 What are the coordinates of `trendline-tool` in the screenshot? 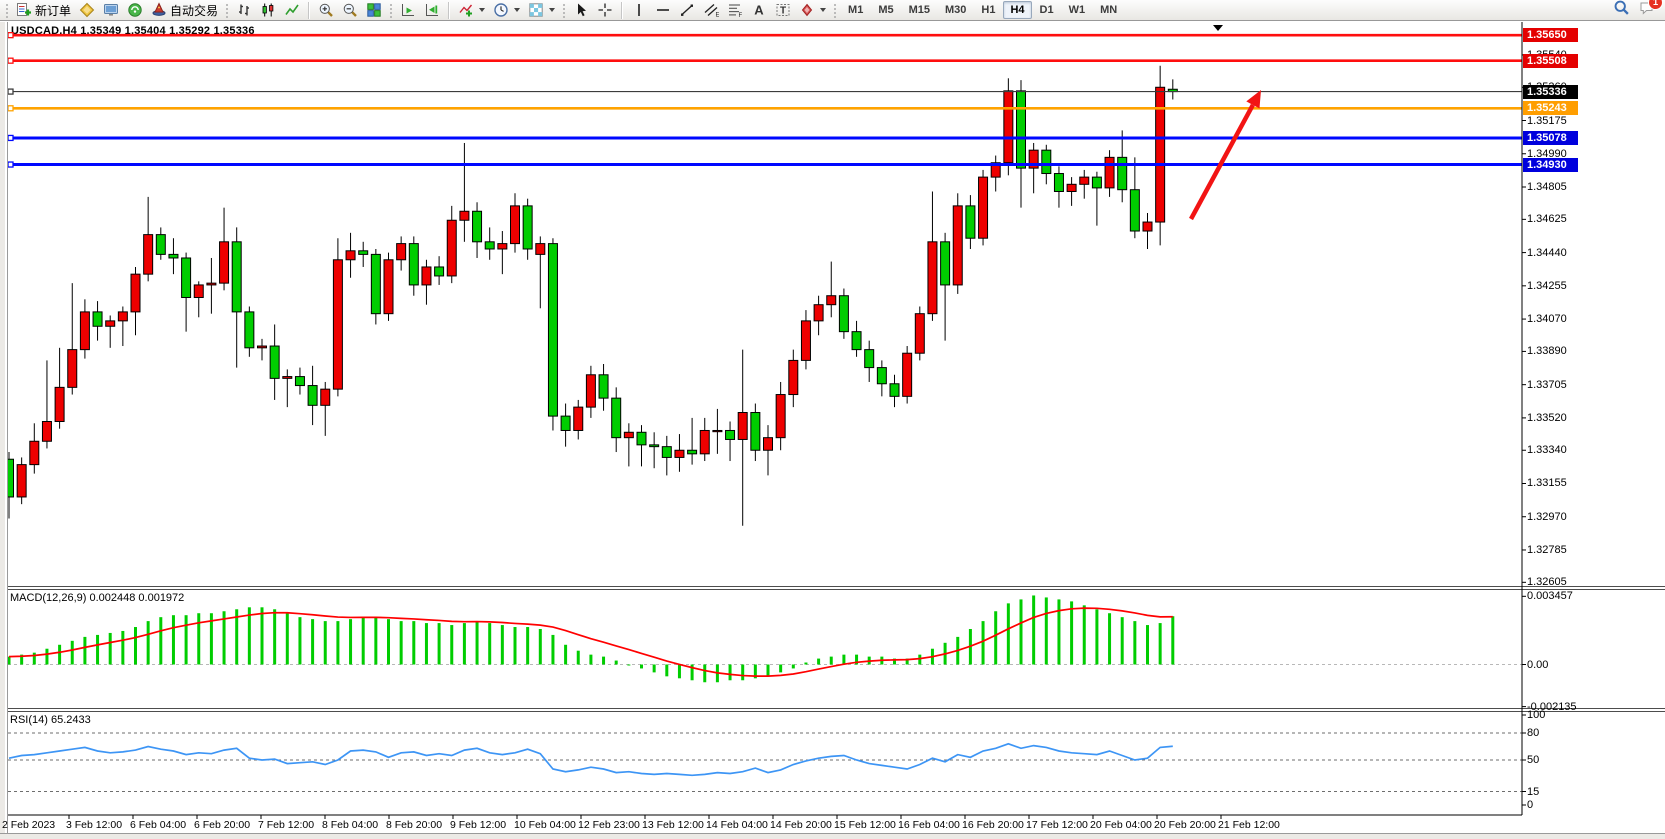 It's located at (687, 10).